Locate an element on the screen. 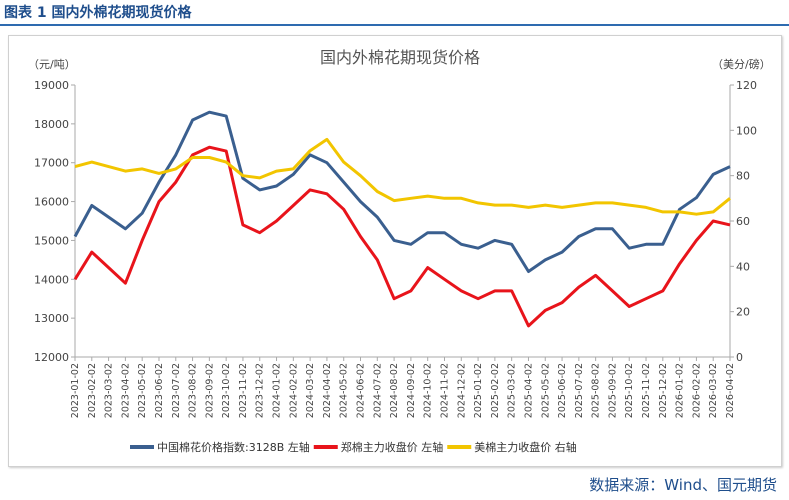 This screenshot has width=789, height=500. x-tick-label: 2024-07-02 is located at coordinates (377, 390).